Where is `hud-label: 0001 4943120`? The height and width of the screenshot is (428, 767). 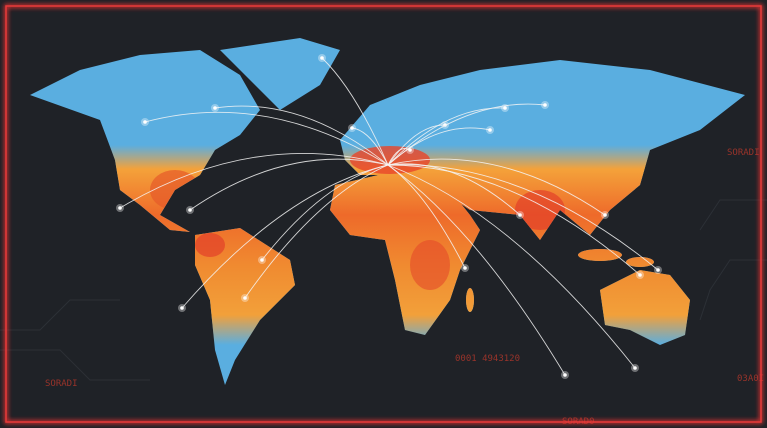 hud-label: 0001 4943120 is located at coordinates (487, 359).